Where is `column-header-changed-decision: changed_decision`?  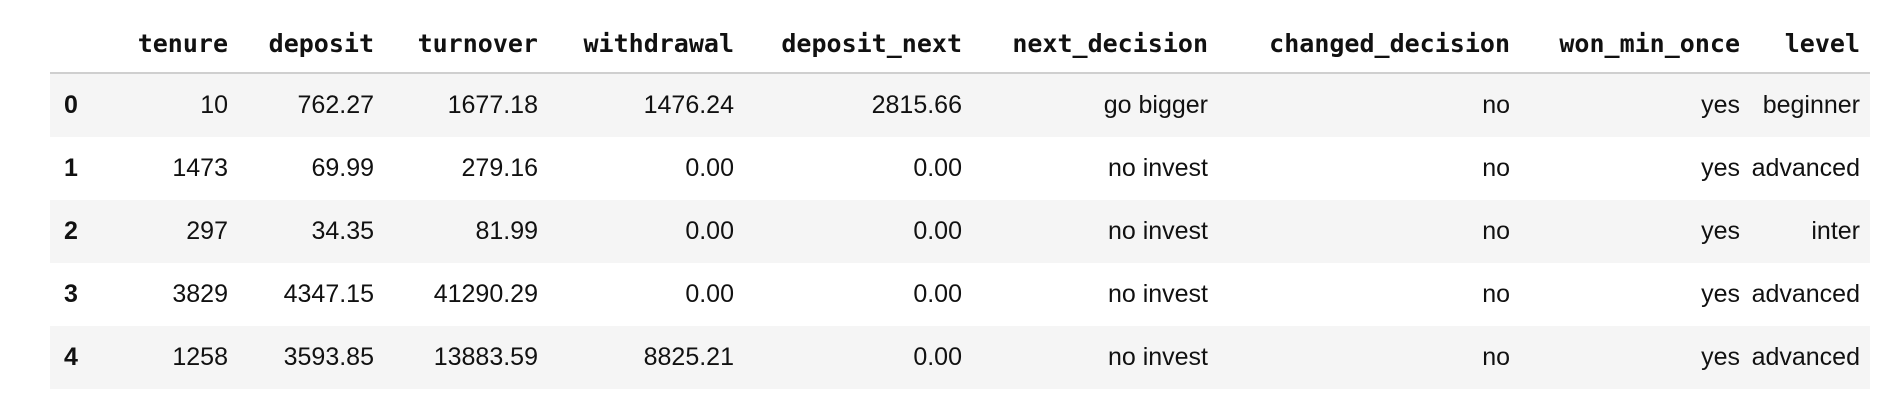
column-header-changed-decision: changed_decision is located at coordinates (1369, 44).